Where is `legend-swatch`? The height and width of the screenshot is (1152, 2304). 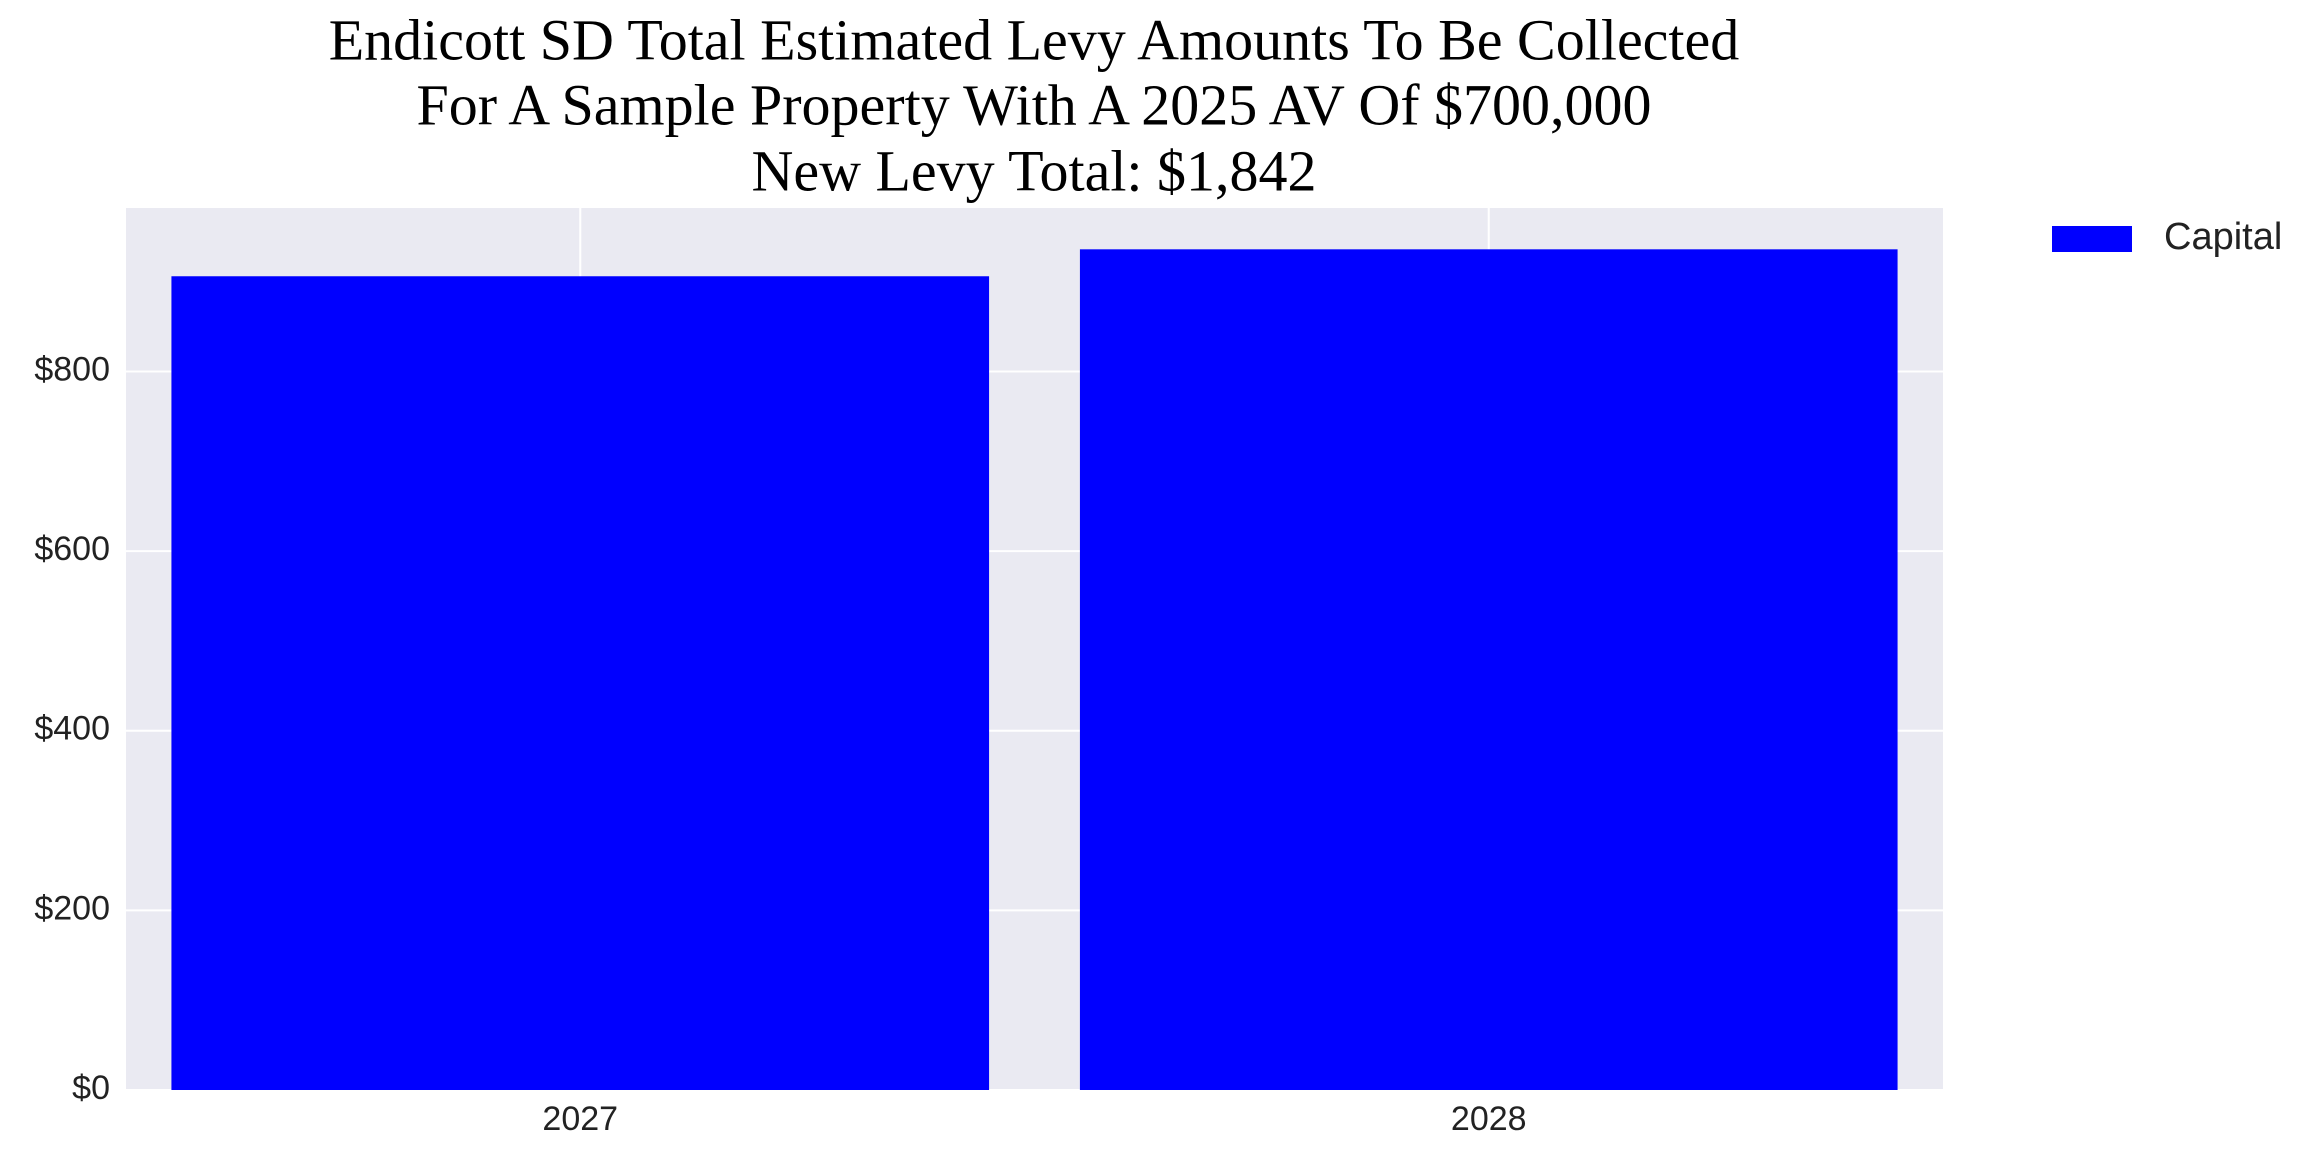 legend-swatch is located at coordinates (2092, 239).